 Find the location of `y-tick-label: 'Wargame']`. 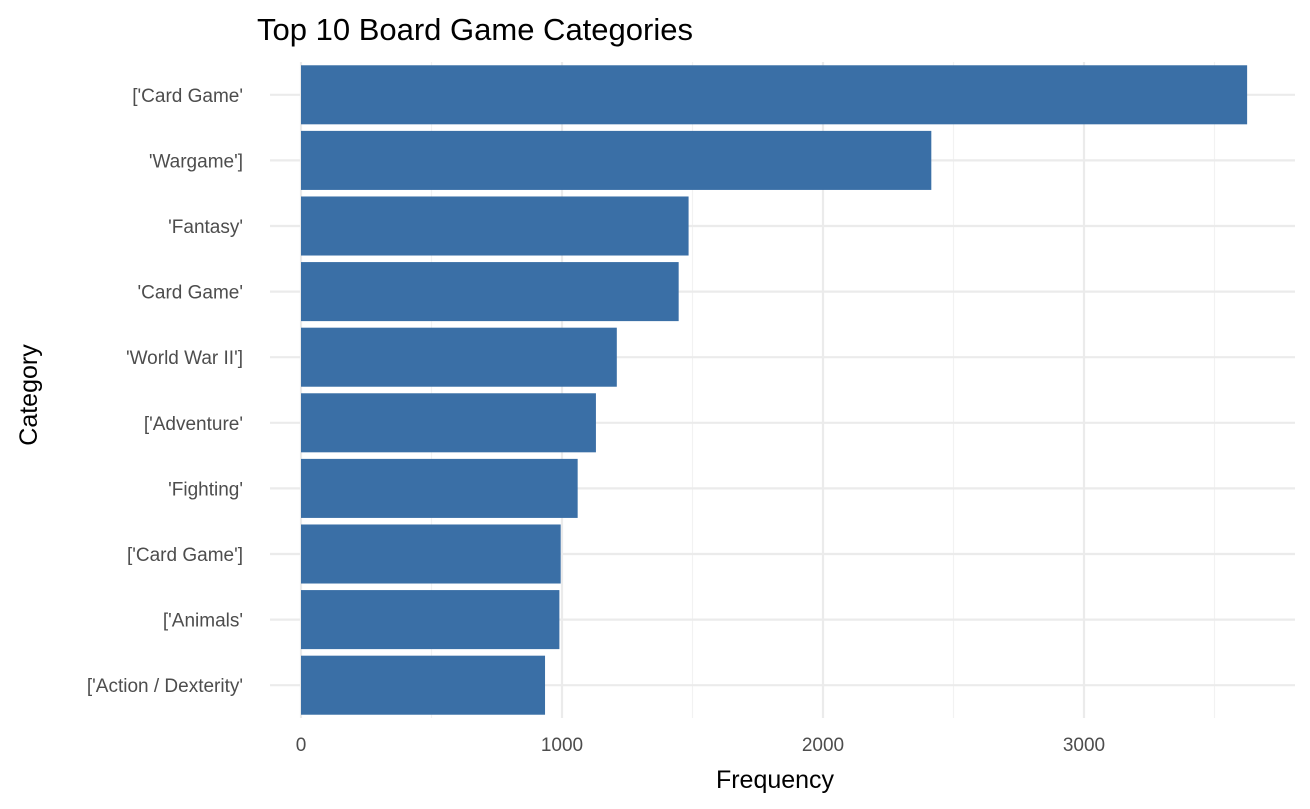

y-tick-label: 'Wargame'] is located at coordinates (196, 161).